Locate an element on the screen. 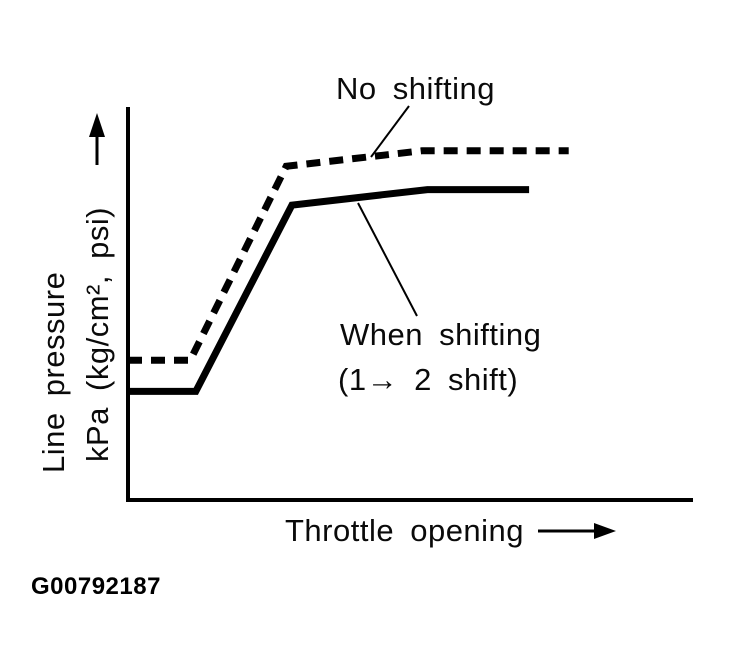 The image size is (731, 668). x-axis-label: Throttle opening is located at coordinates (404, 530).